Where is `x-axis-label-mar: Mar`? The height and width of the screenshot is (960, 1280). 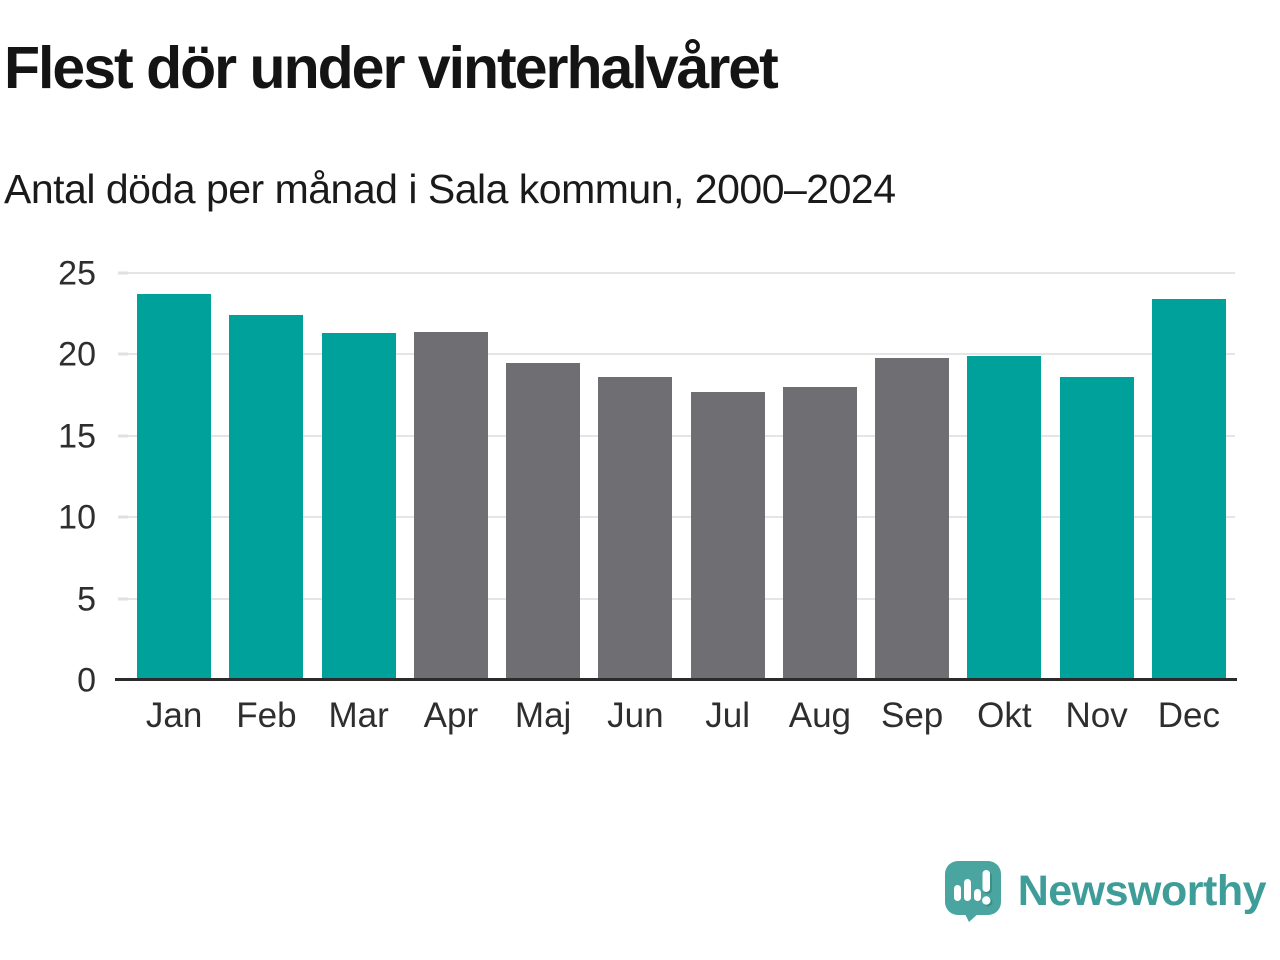
x-axis-label-mar: Mar is located at coordinates (358, 715).